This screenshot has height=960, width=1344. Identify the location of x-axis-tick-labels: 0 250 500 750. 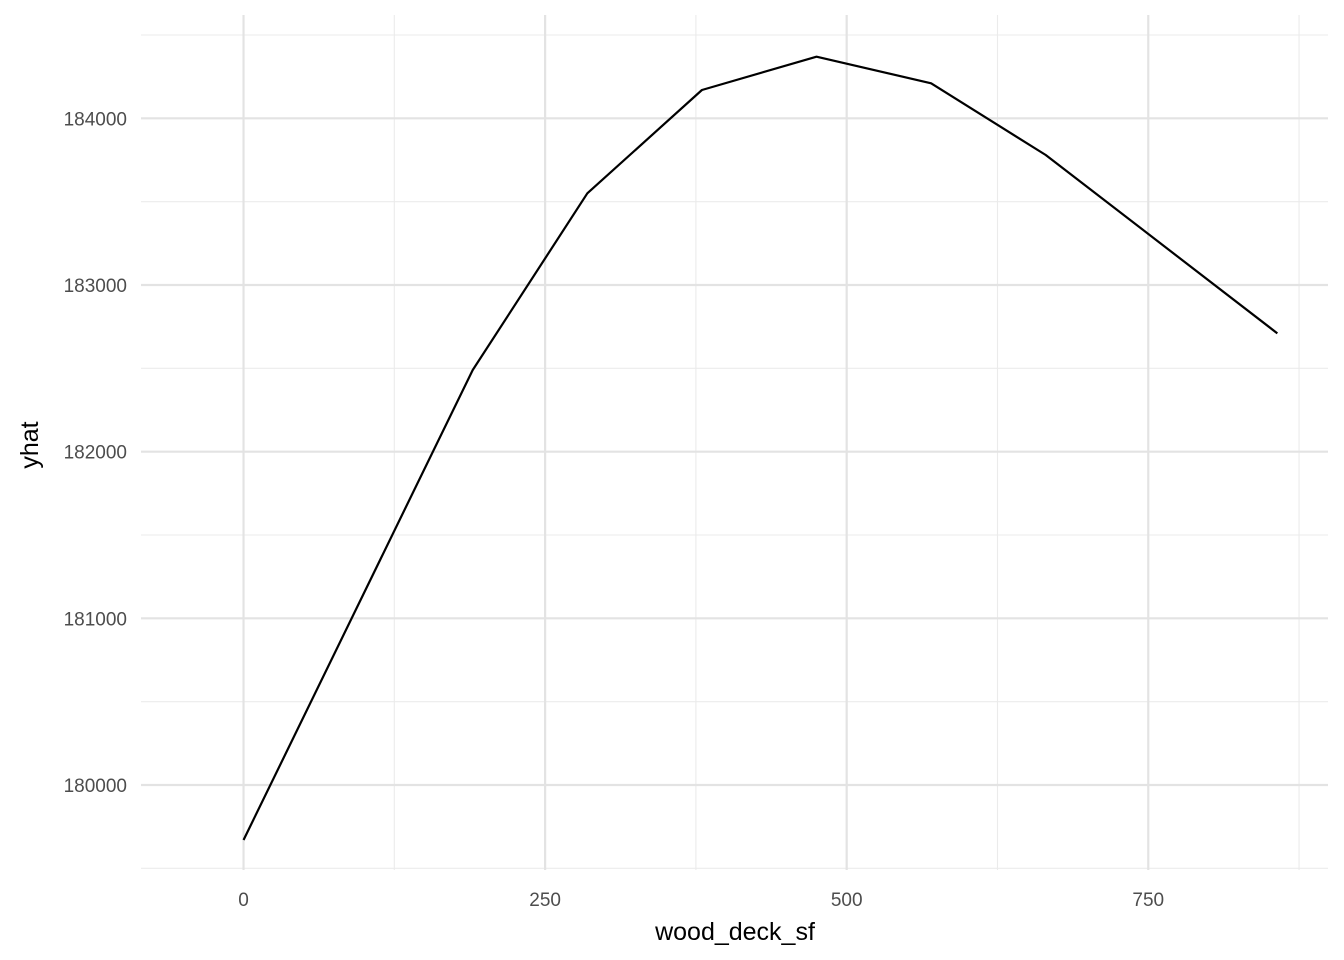
(701, 900).